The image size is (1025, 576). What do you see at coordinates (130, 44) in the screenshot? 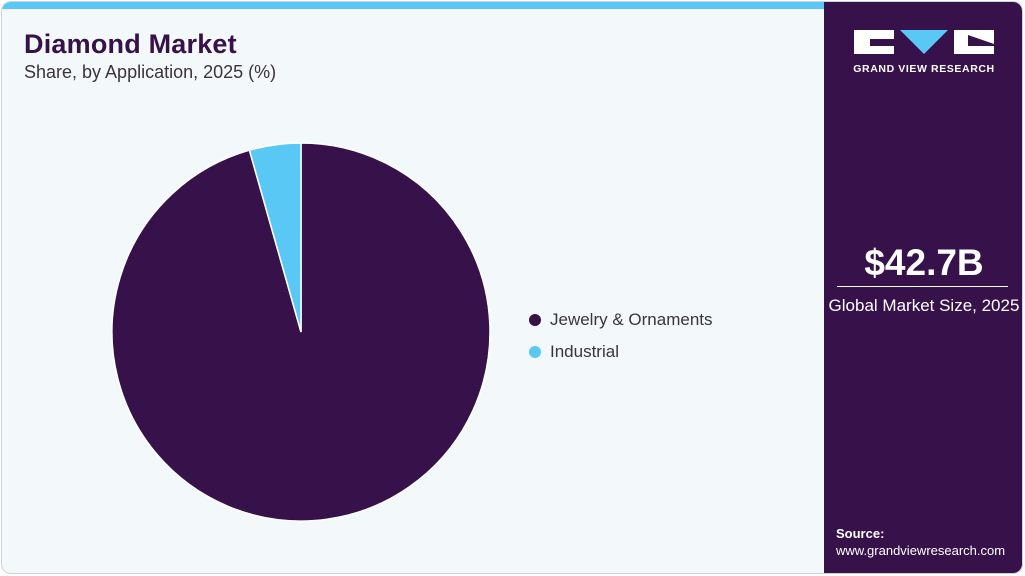
I see `chart-title: Diamond Market` at bounding box center [130, 44].